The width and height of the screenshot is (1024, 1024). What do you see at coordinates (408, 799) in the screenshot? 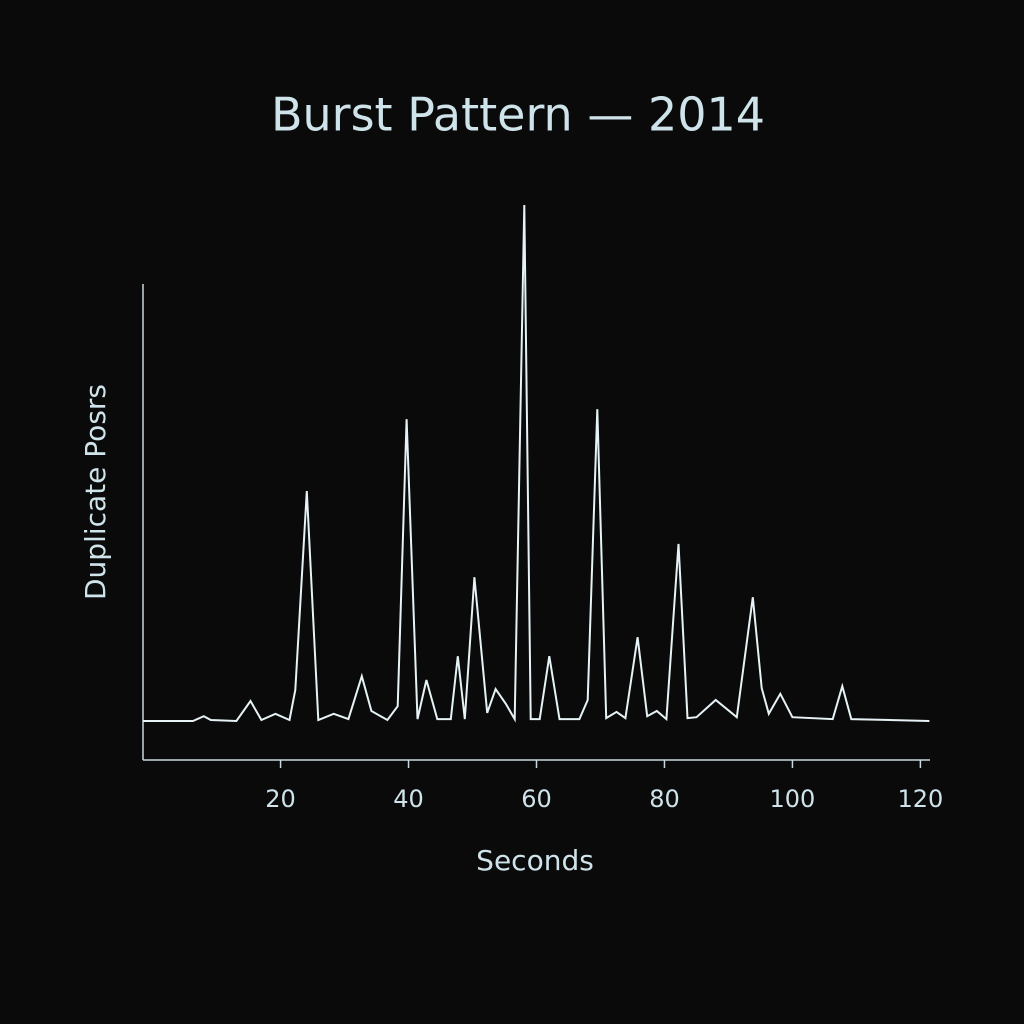
I see `x-tick-label: 40` at bounding box center [408, 799].